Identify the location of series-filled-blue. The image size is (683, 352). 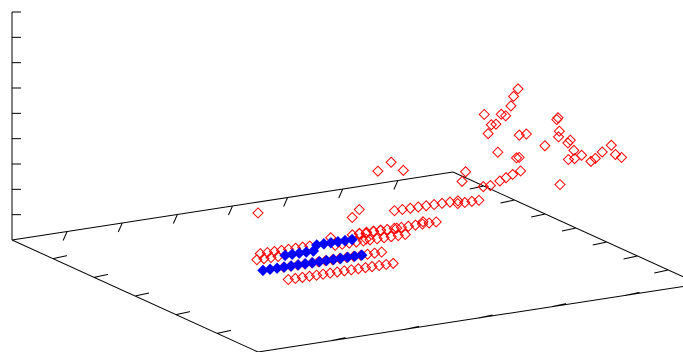
(312, 255).